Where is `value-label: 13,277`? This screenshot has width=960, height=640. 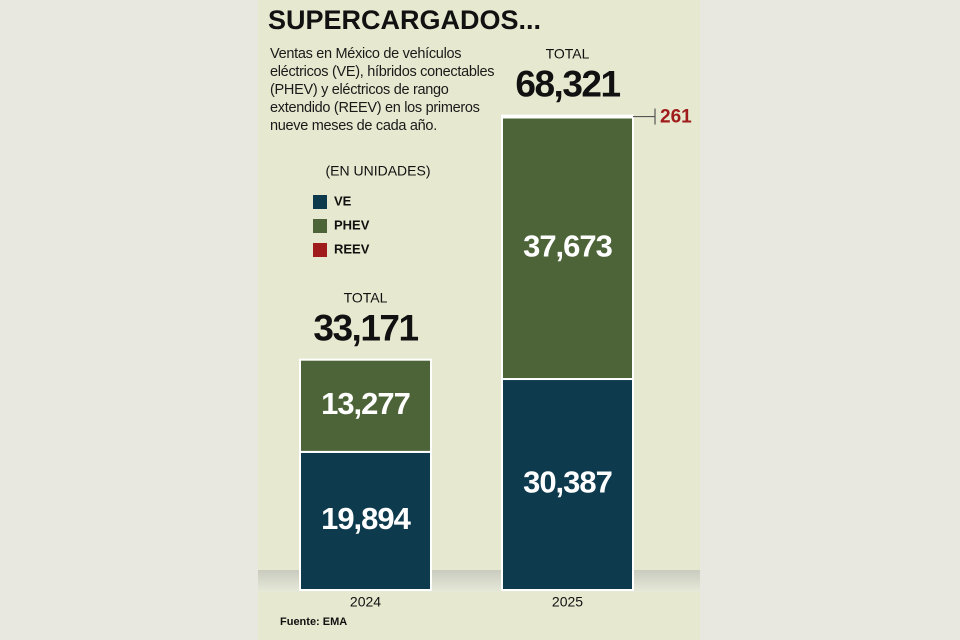 value-label: 13,277 is located at coordinates (365, 403).